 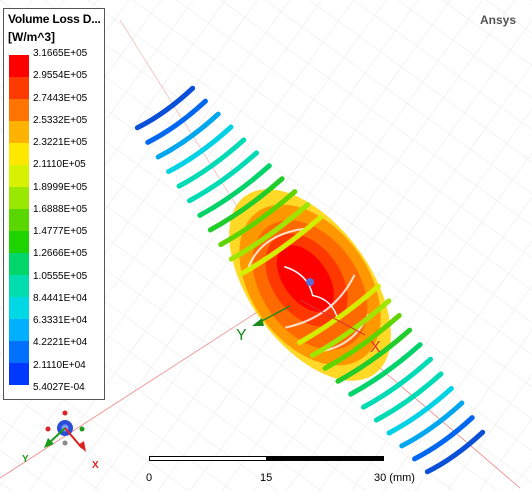 What do you see at coordinates (59, 365) in the screenshot?
I see `legend-label: 2.1110E+04` at bounding box center [59, 365].